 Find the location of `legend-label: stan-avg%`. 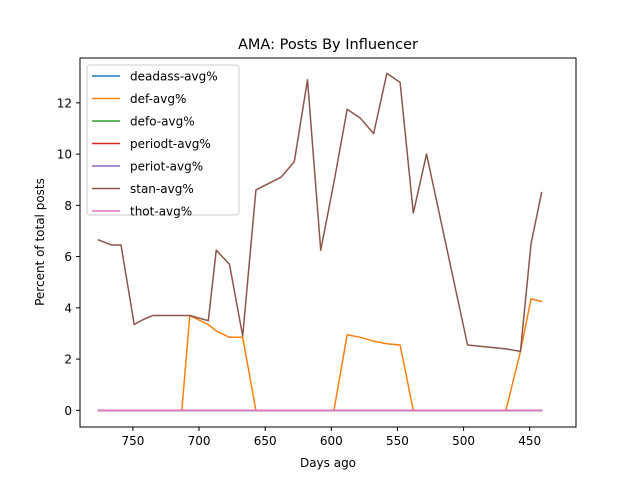

legend-label: stan-avg% is located at coordinates (162, 189).